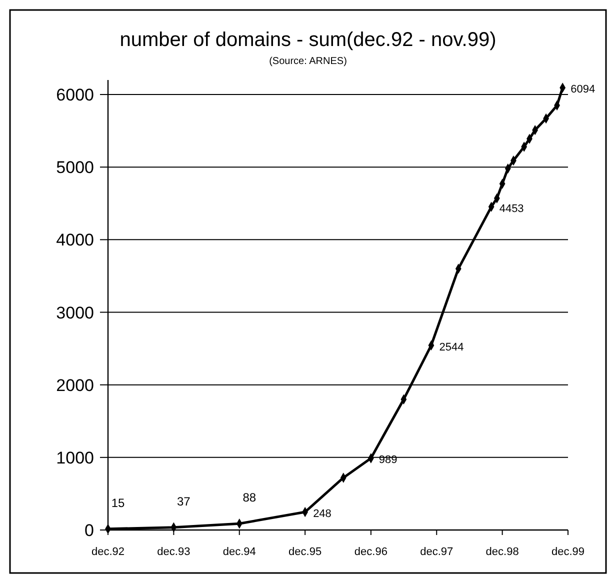 The height and width of the screenshot is (585, 616). What do you see at coordinates (568, 552) in the screenshot?
I see `x-tick-label: dec.99` at bounding box center [568, 552].